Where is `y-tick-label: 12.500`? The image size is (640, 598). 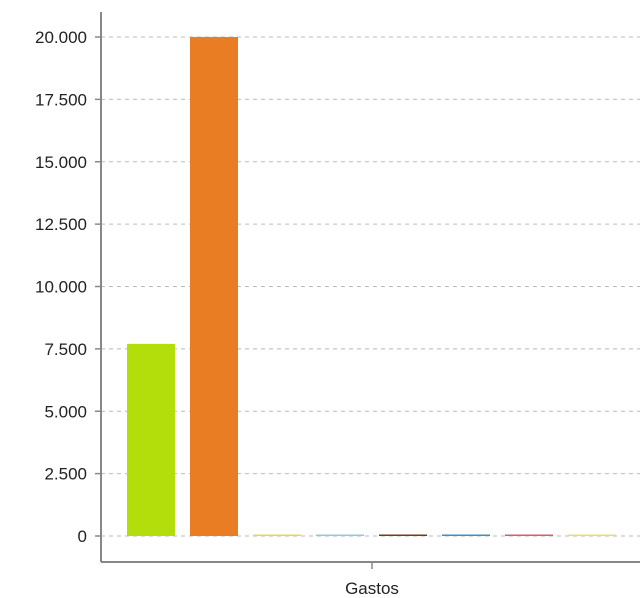
y-tick-label: 12.500 is located at coordinates (61, 224).